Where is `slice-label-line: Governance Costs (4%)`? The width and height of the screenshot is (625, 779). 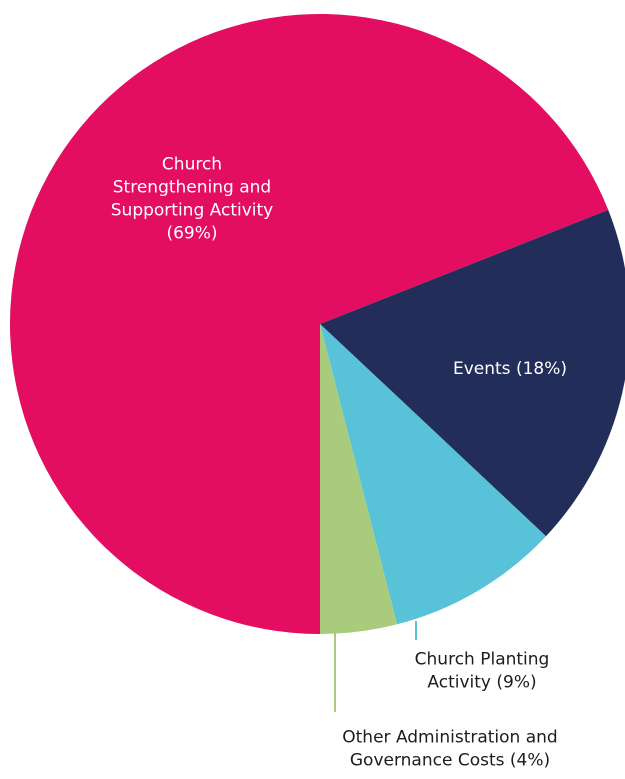
slice-label-line: Governance Costs (4%) is located at coordinates (450, 761).